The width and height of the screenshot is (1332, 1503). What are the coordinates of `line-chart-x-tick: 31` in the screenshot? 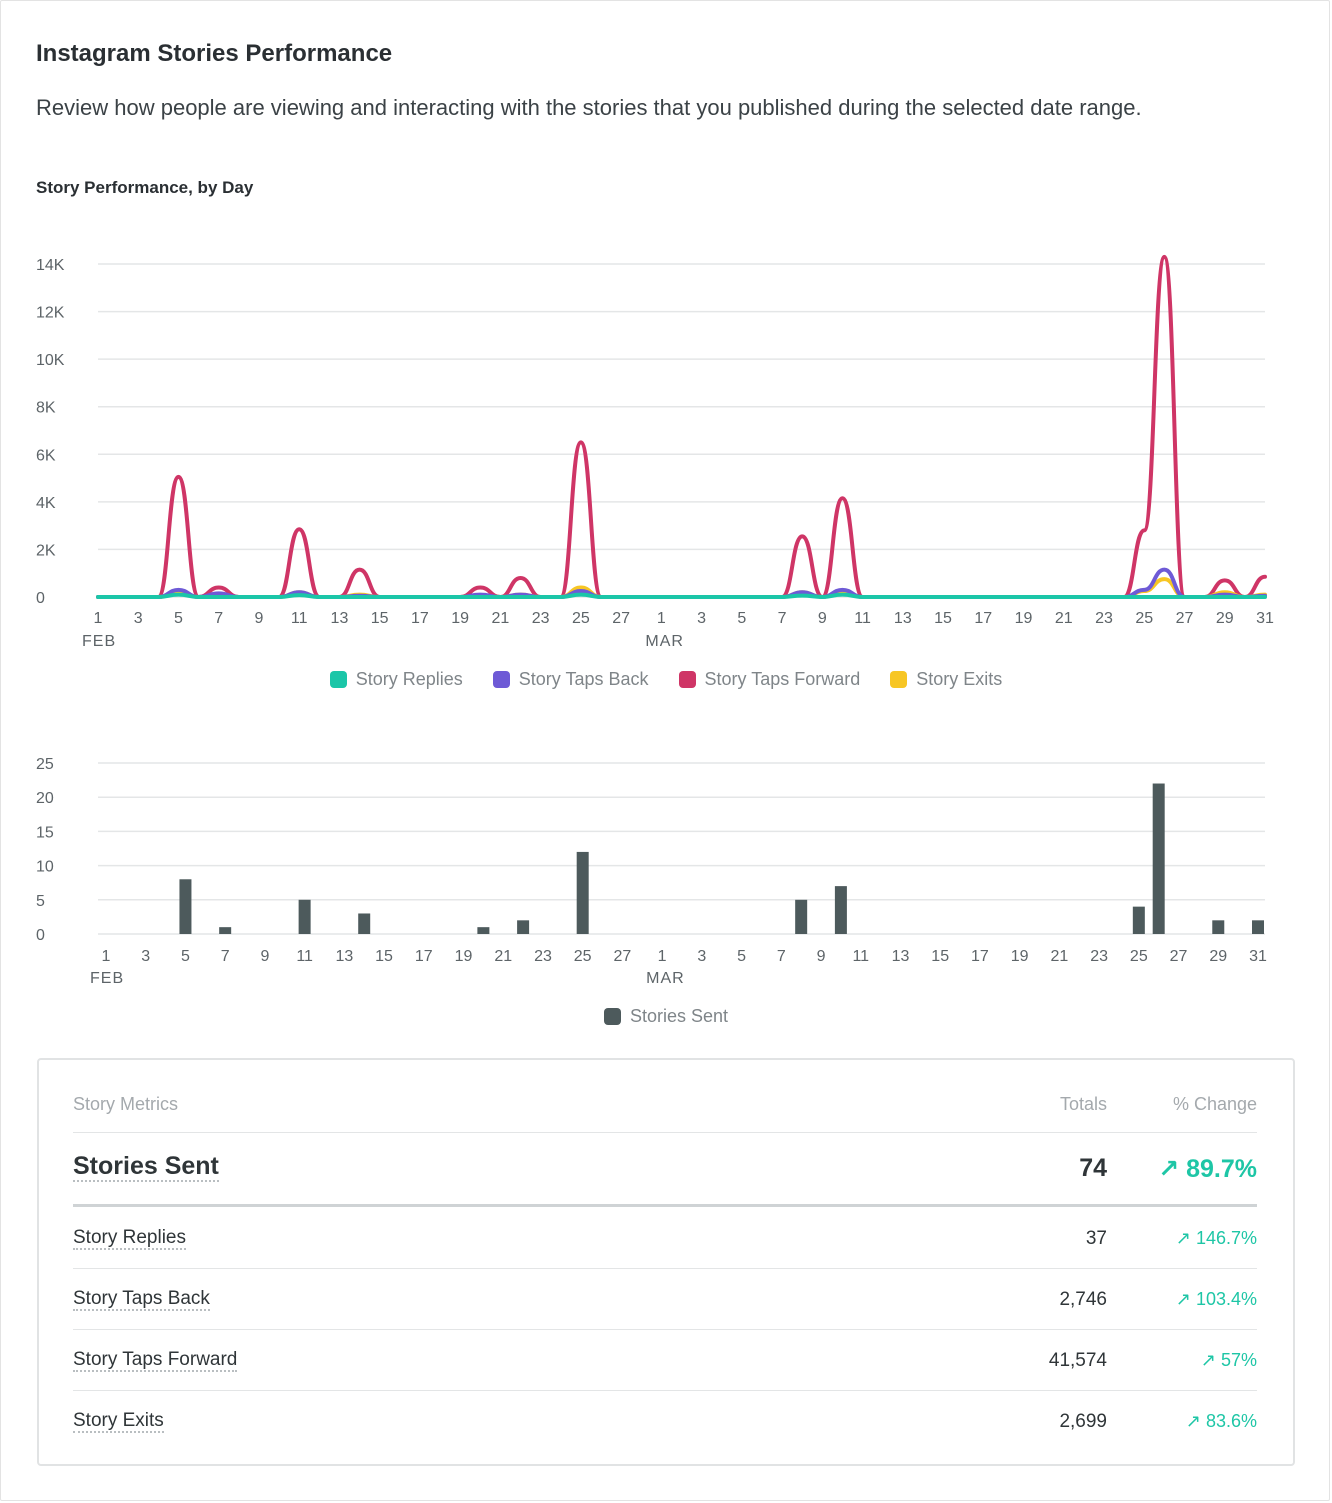 It's located at (1265, 618).